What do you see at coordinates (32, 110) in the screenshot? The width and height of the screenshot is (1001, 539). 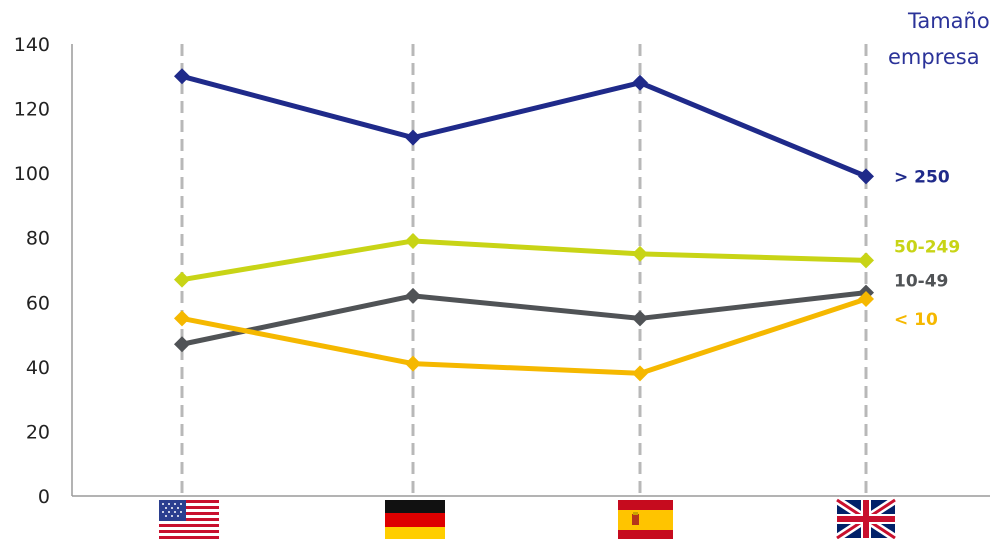 I see `y-tick-label: 120` at bounding box center [32, 110].